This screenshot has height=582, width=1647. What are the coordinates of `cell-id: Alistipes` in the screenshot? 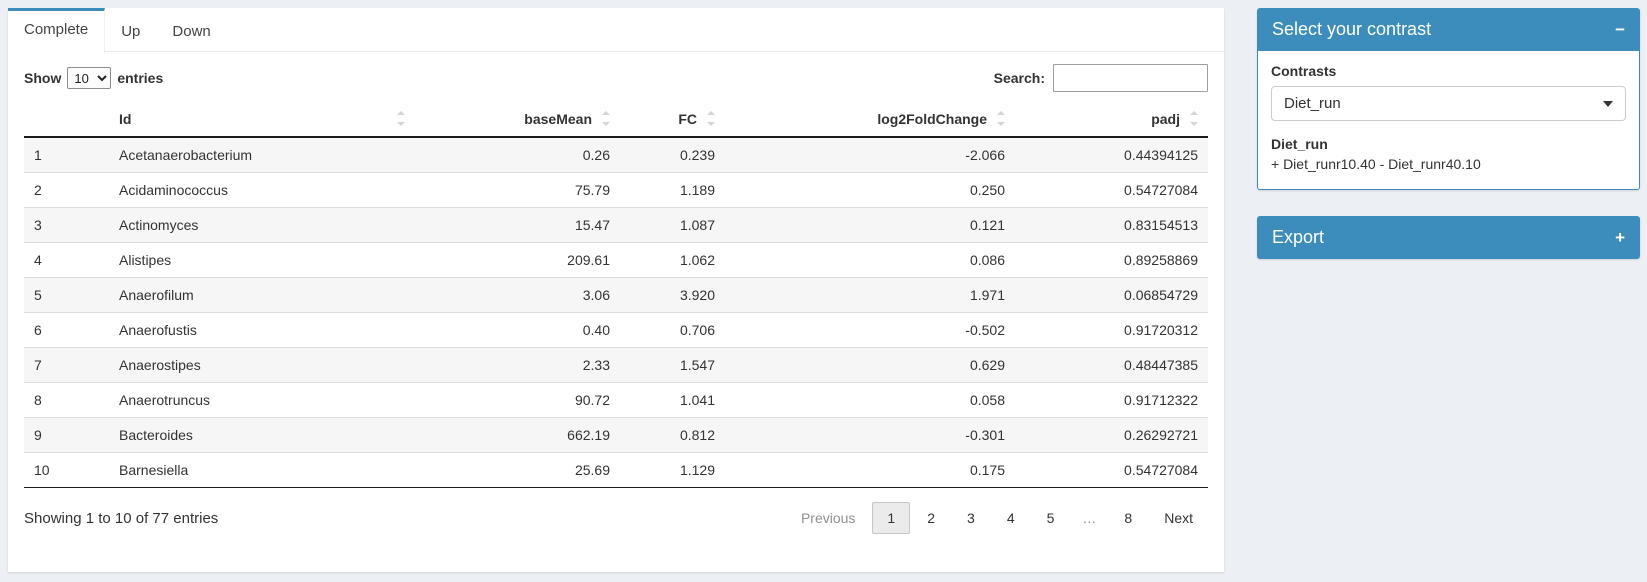 It's located at (262, 260).